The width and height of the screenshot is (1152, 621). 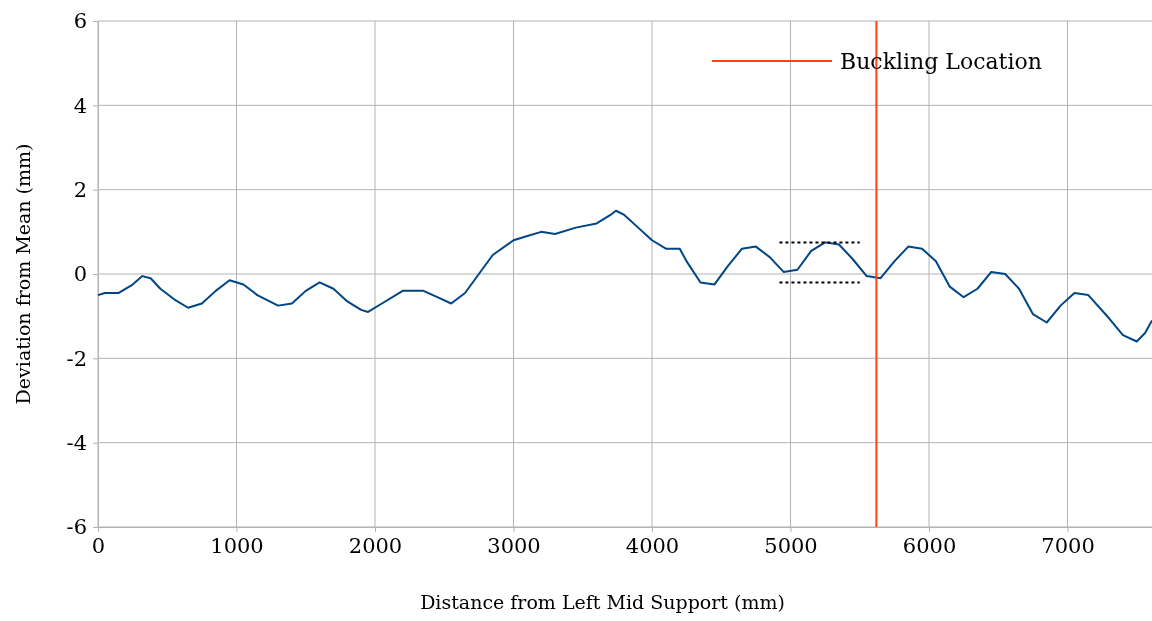 I want to click on y-tick-label: 0, so click(x=80, y=274).